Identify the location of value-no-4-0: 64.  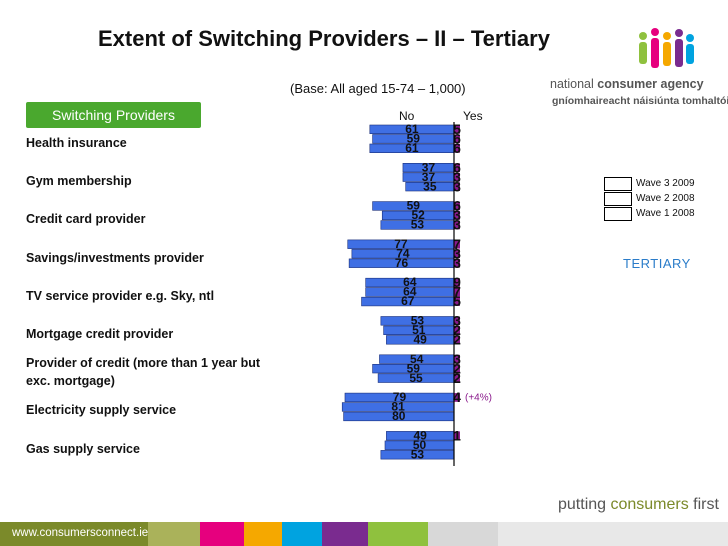
(410, 282).